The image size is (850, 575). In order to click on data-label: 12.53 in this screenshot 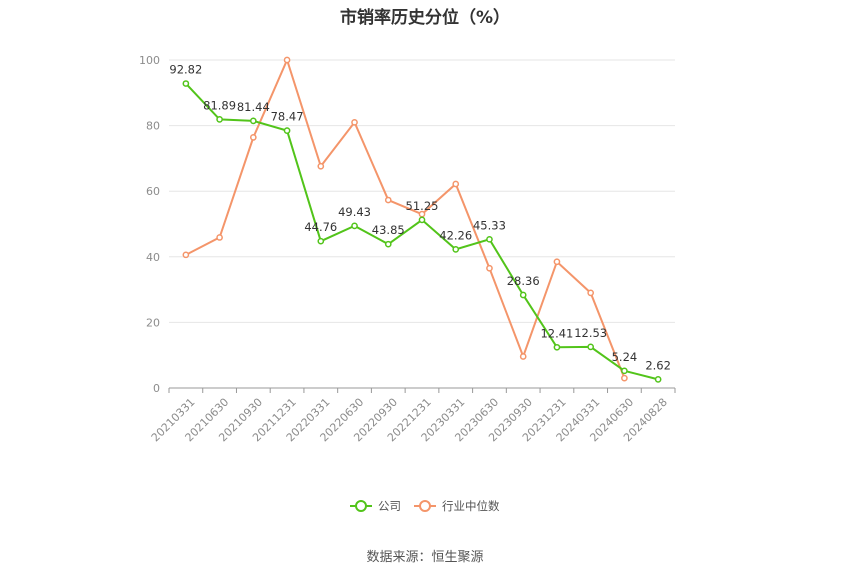, I will do `click(590, 333)`.